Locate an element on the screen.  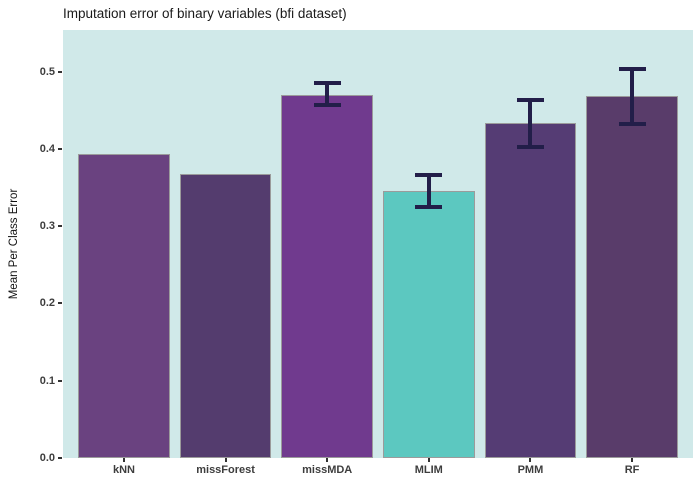
y-tick-label: 0.3 is located at coordinates (47, 226).